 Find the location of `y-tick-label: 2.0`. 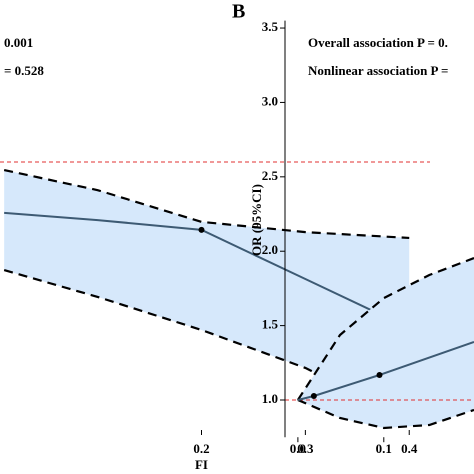

y-tick-label: 2.0 is located at coordinates (270, 249).